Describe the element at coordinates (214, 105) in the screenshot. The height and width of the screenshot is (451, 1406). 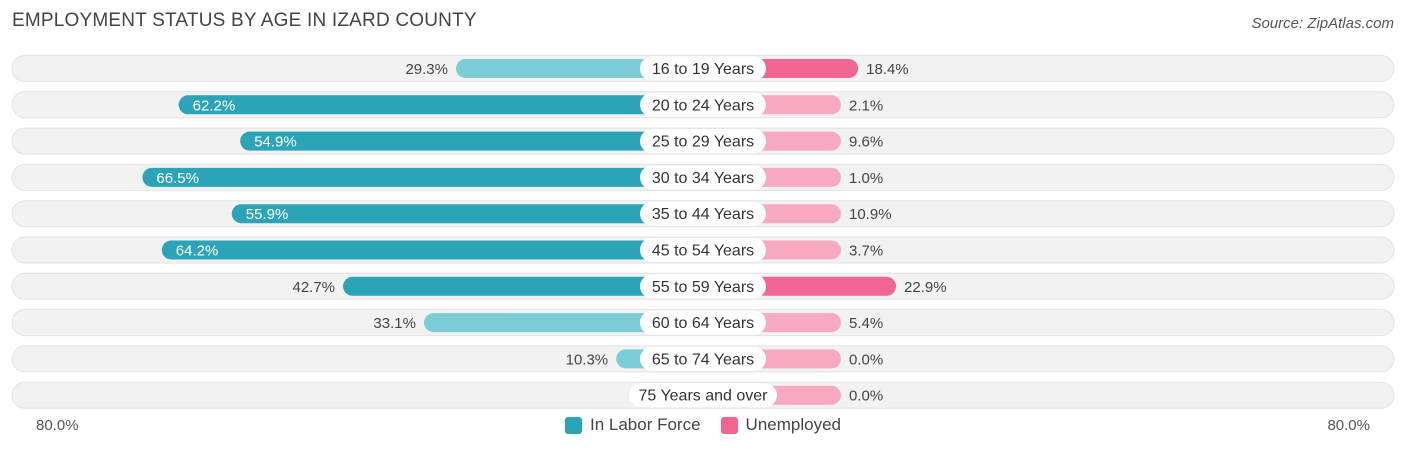
I see `value-label-labor-force: 62.2%` at that location.